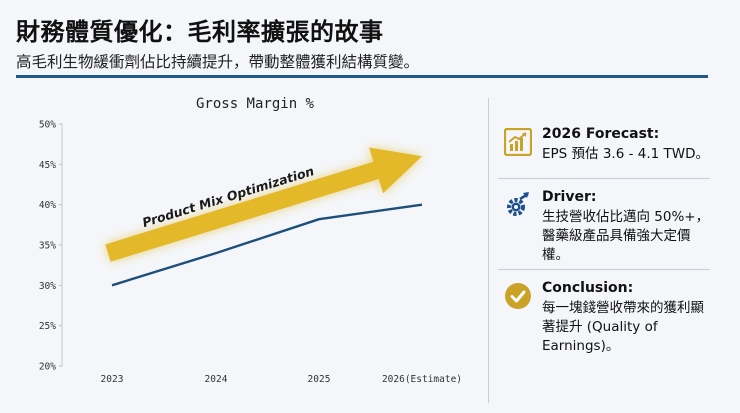 Image resolution: width=740 pixels, height=413 pixels. I want to click on x-tick-label: 2023, so click(112, 379).